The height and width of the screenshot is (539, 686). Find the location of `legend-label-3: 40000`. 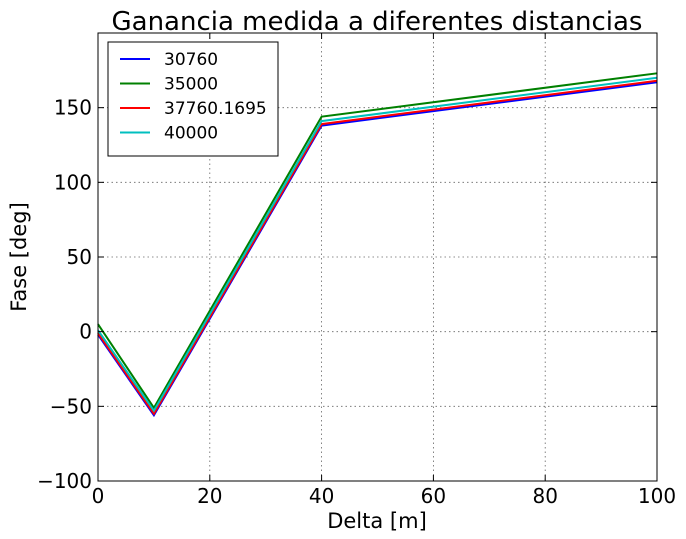

legend-label-3: 40000 is located at coordinates (191, 134).